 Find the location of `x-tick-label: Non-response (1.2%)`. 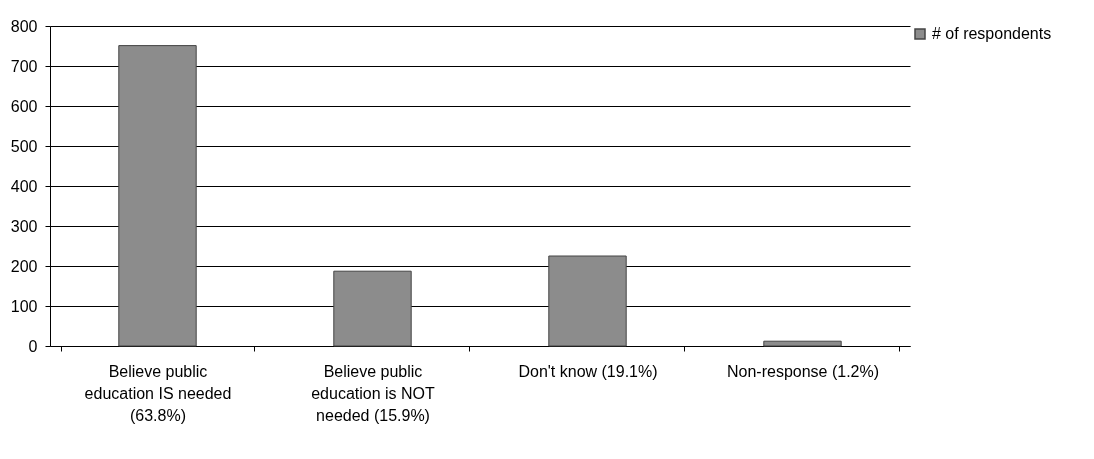

x-tick-label: Non-response (1.2%) is located at coordinates (803, 371).